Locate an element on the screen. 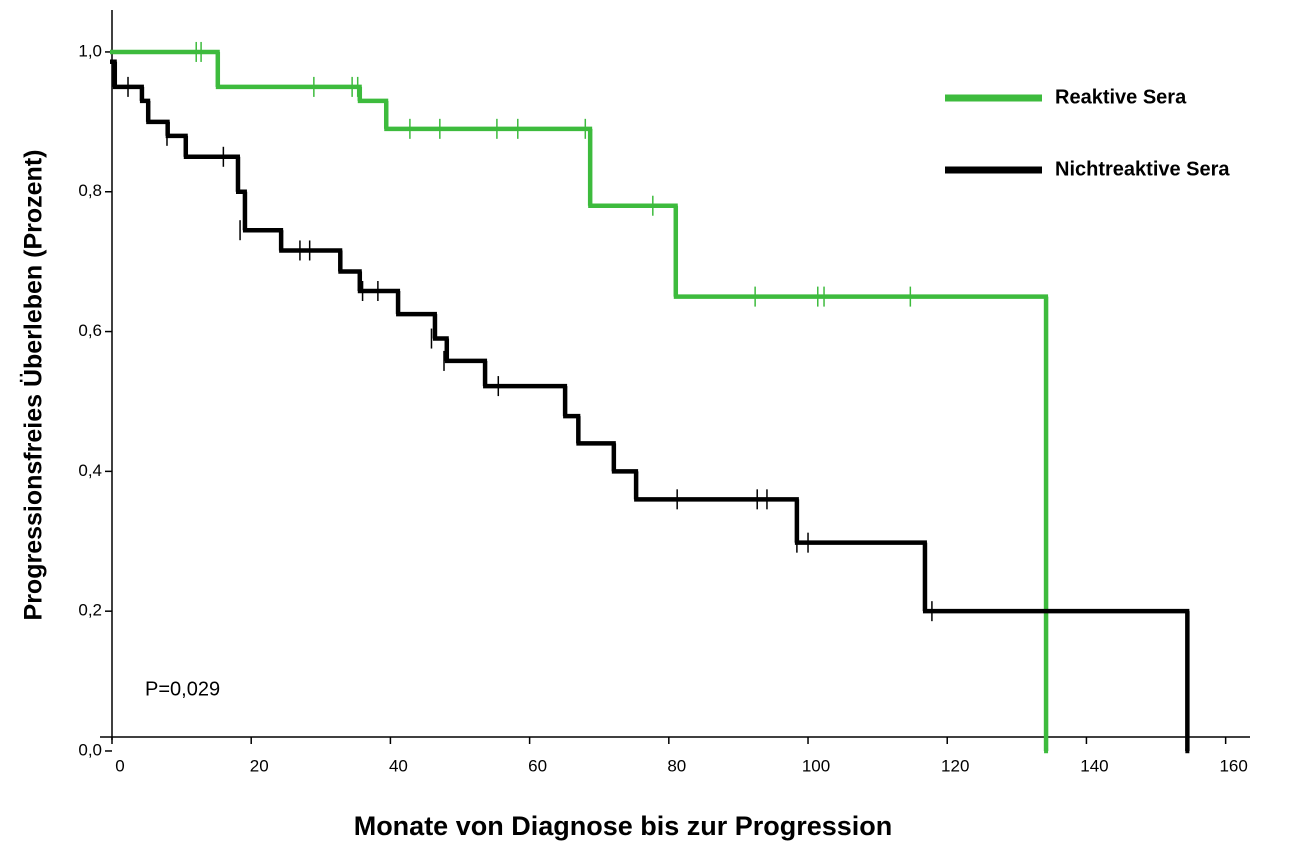 The height and width of the screenshot is (846, 1297). y-tick-label: 0,6 is located at coordinates (90, 330).